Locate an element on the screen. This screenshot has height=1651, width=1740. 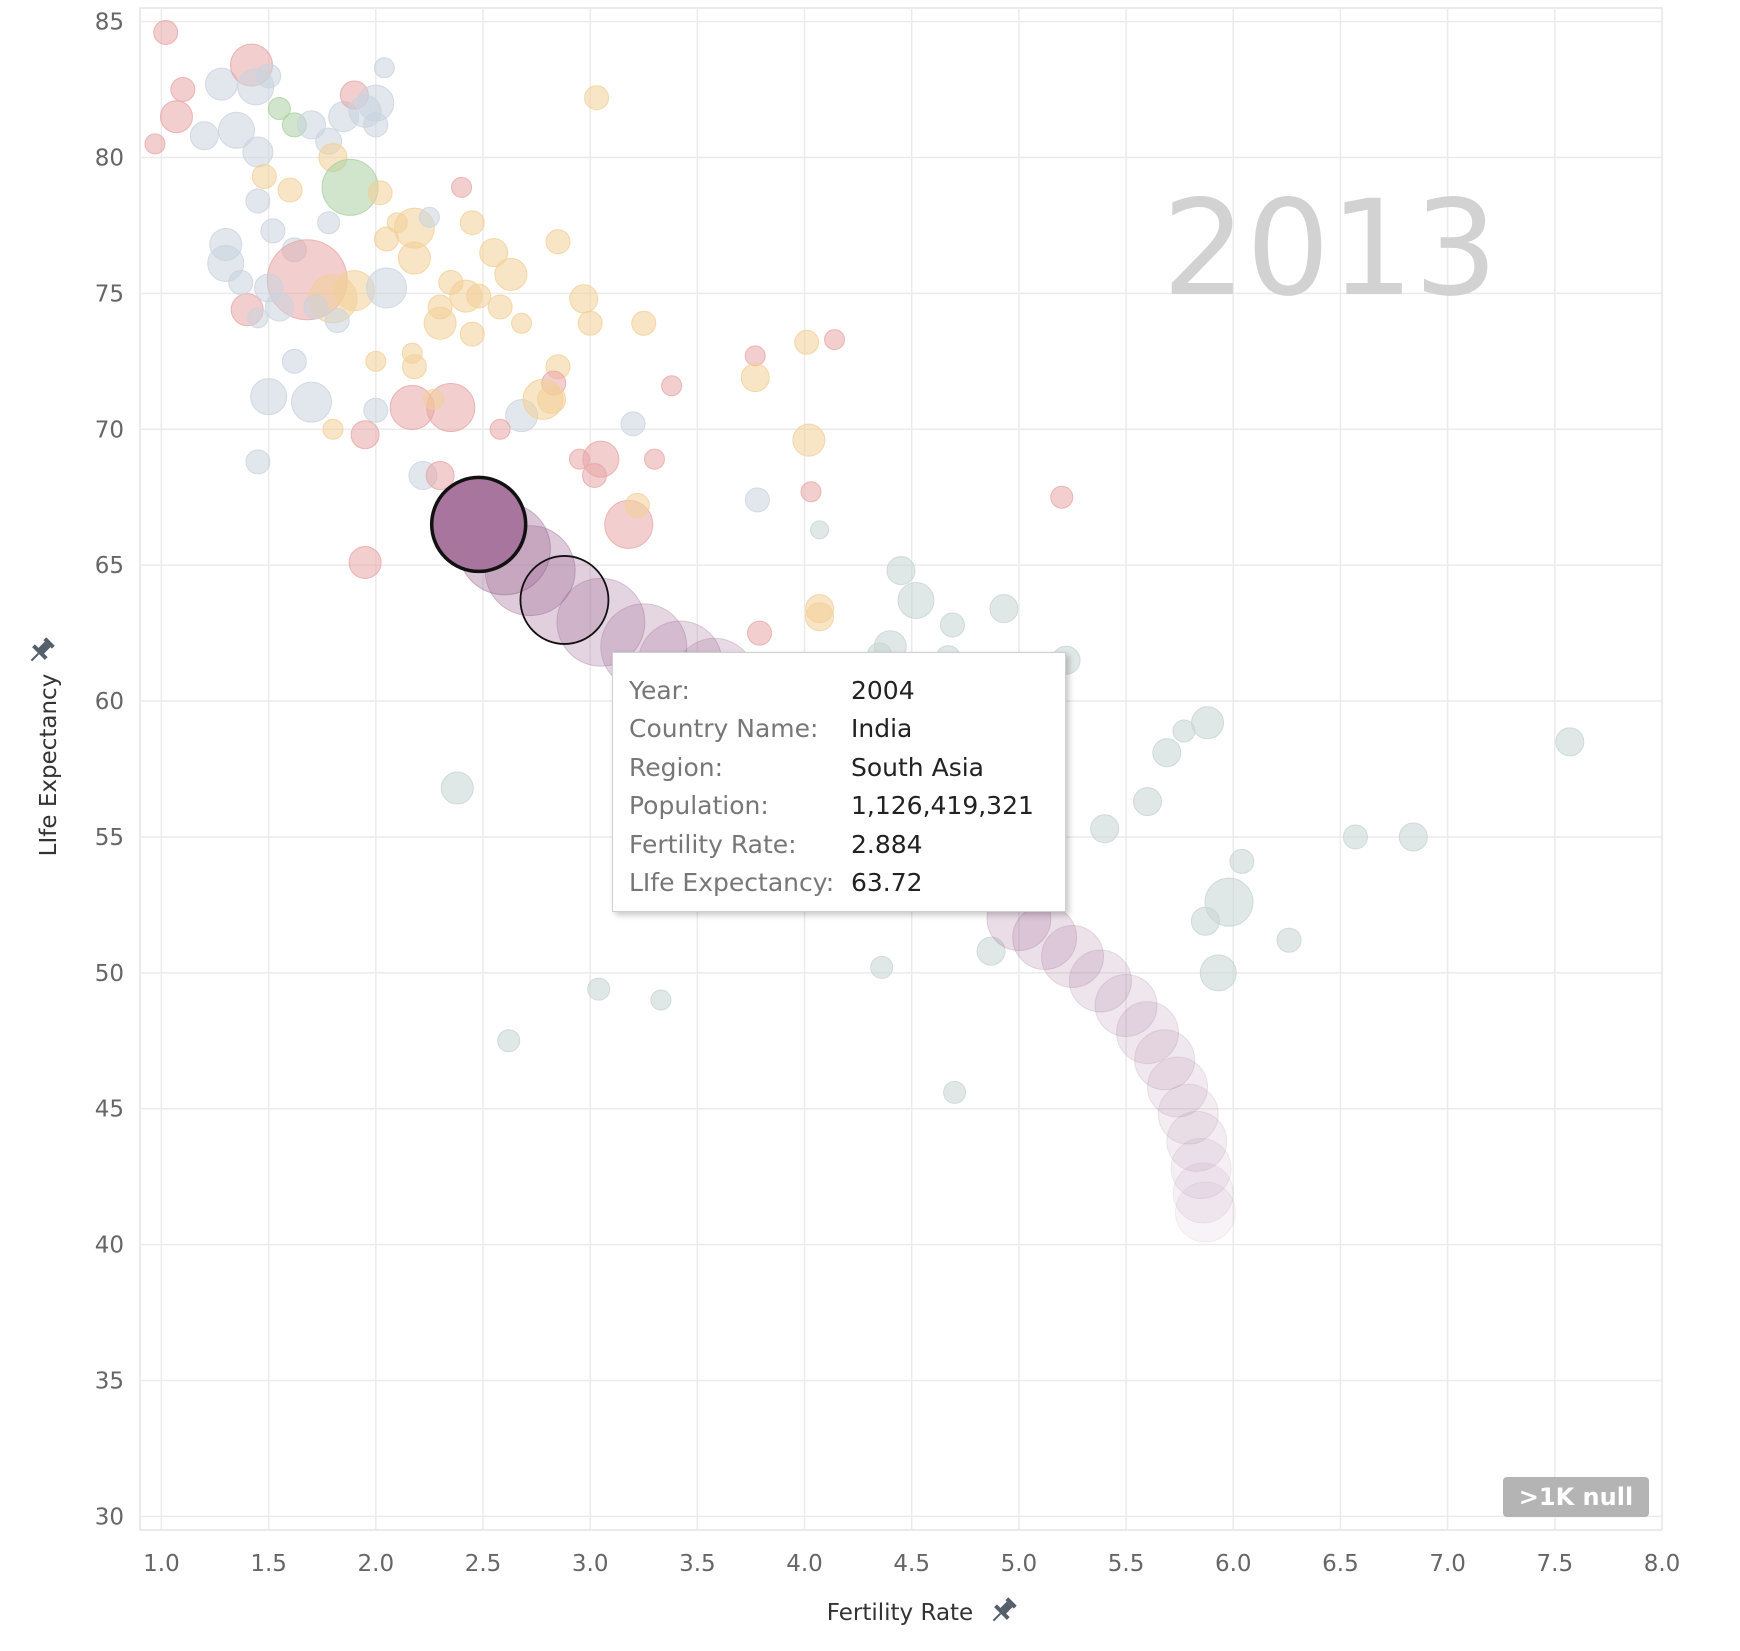
null-badge: >1K null is located at coordinates (1576, 1497).